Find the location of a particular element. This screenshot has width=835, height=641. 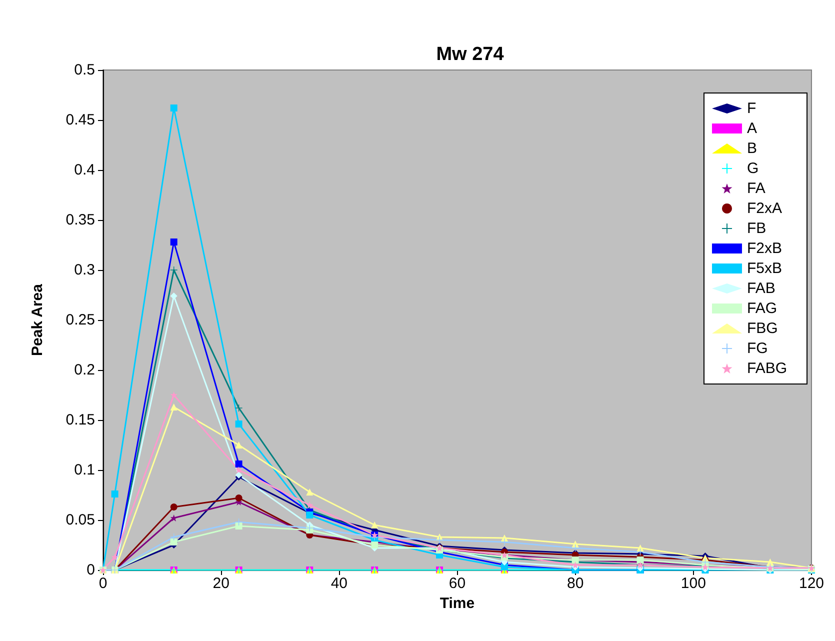

x-tick-label: 80 is located at coordinates (575, 583).